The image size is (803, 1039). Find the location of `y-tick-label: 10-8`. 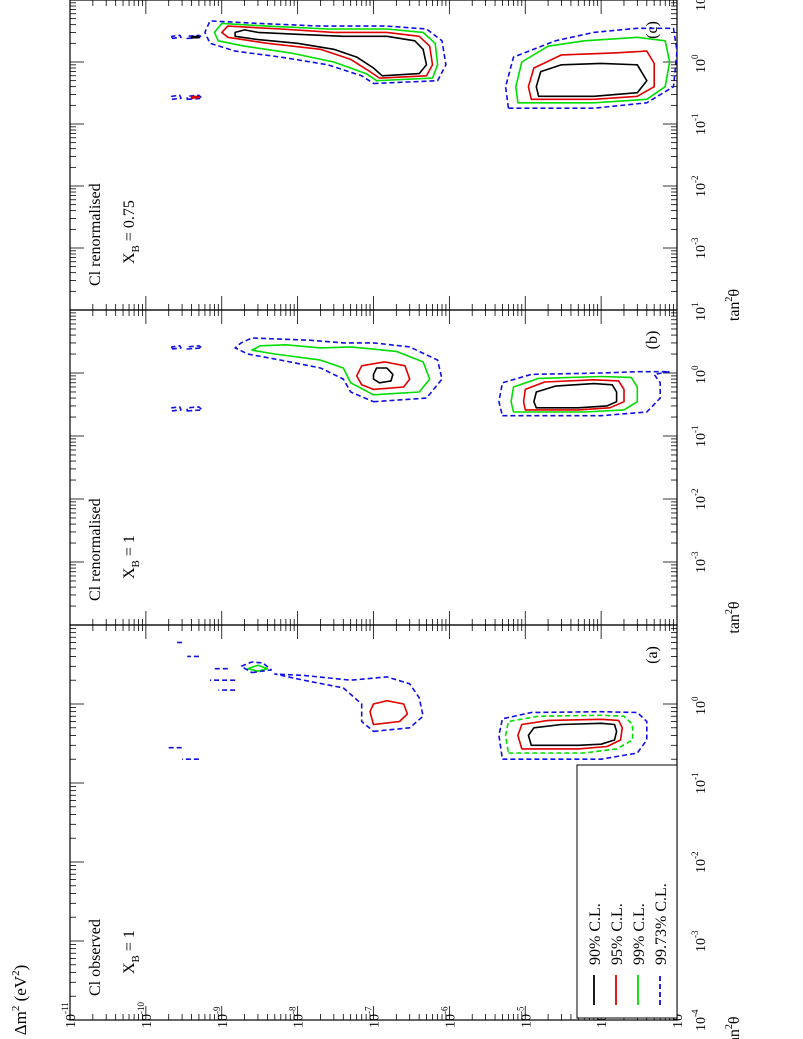

y-tick-label: 10-8 is located at coordinates (297, 1017).